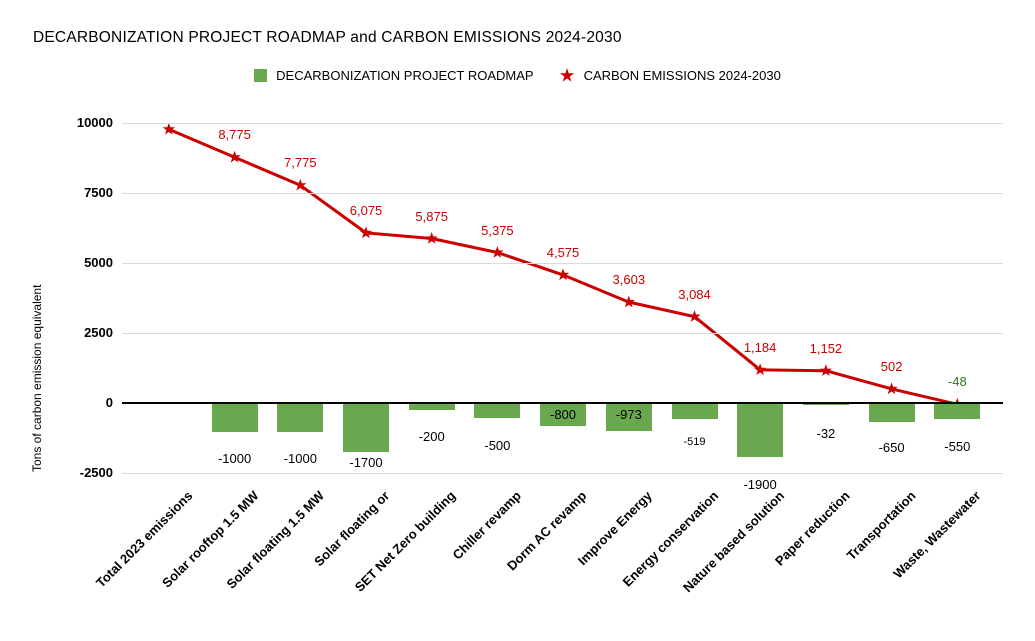 The height and width of the screenshot is (641, 1035). Describe the element at coordinates (891, 447) in the screenshot. I see `bar-value-label: -650` at that location.